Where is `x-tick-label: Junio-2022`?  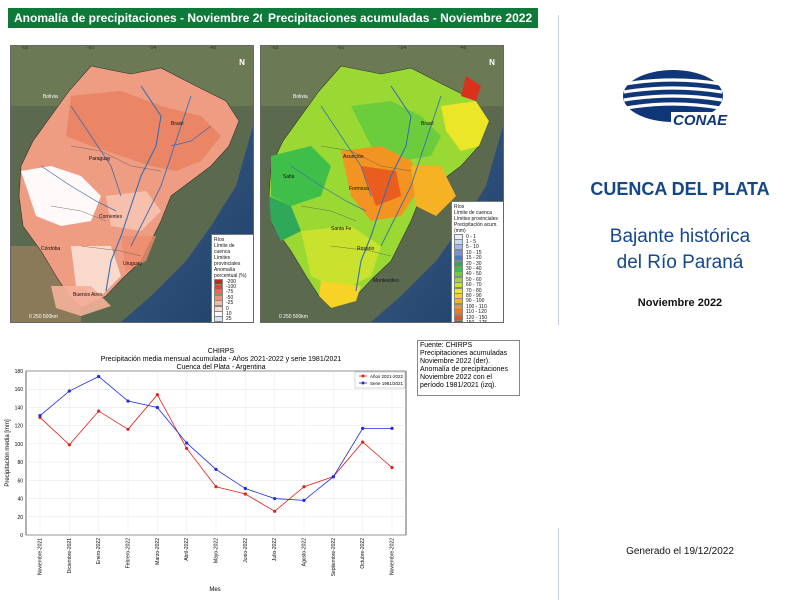
x-tick-label: Junio-2022 is located at coordinates (246, 550).